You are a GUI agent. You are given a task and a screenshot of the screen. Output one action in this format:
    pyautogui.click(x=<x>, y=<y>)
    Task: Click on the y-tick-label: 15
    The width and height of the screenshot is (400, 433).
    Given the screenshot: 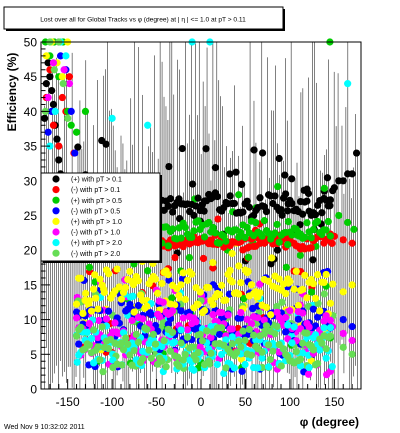 What is the action you would take?
    pyautogui.click(x=31, y=285)
    